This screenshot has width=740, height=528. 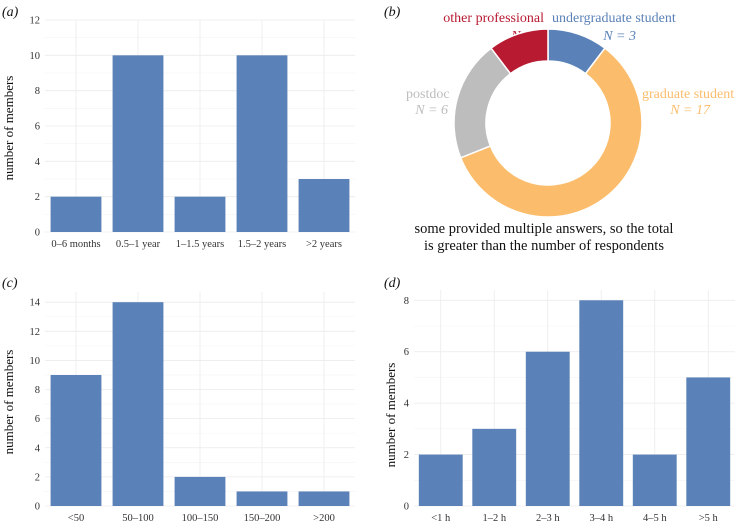 I want to click on slice-label-postdoc: postdoc, so click(x=428, y=94).